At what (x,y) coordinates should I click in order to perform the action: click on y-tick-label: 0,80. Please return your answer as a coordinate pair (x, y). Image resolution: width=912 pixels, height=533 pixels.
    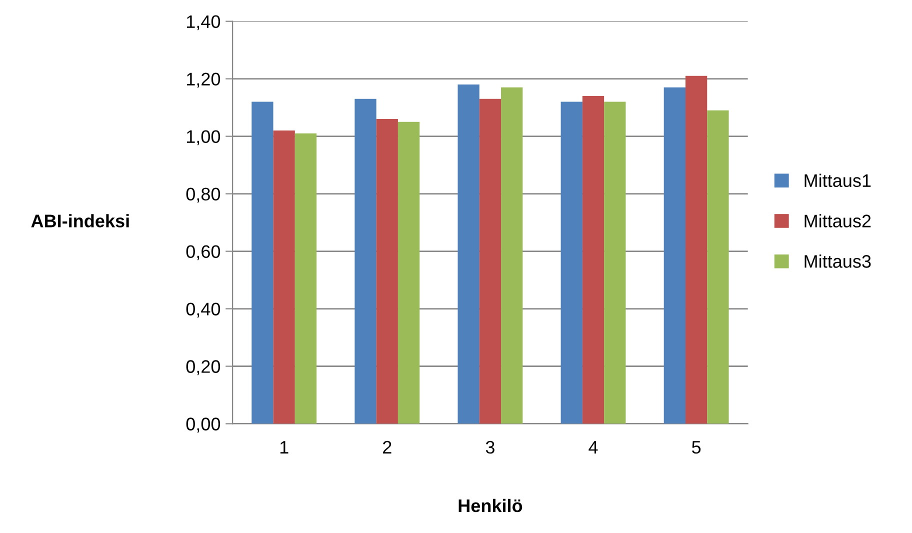
    Looking at the image, I should click on (203, 195).